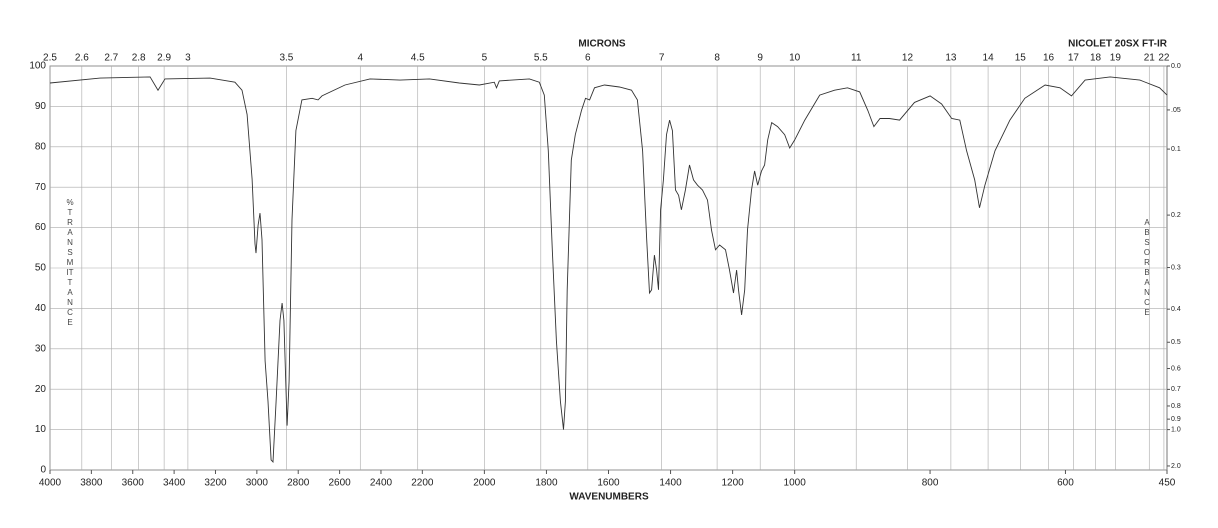 The width and height of the screenshot is (1218, 528). I want to click on x-tick-label: 2000, so click(484, 483).